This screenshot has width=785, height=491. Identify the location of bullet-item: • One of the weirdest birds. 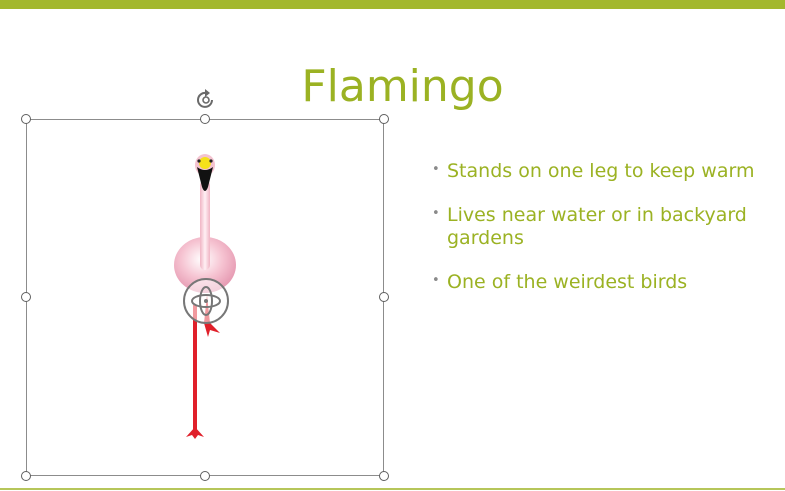
(602, 282).